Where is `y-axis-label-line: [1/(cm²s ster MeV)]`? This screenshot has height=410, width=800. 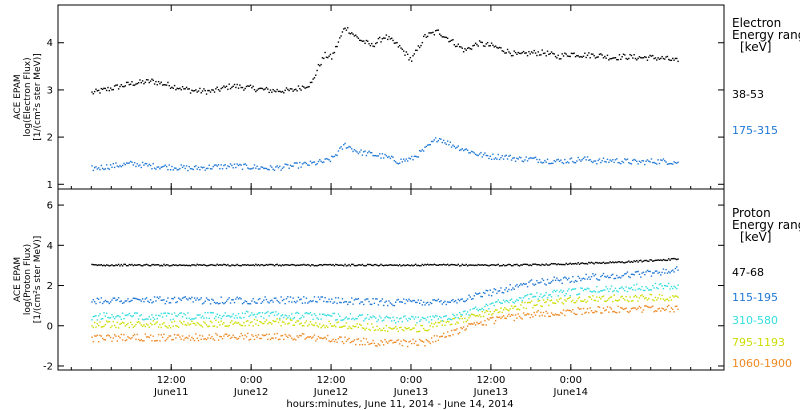 y-axis-label-line: [1/(cm²s ster MeV)] is located at coordinates (38, 96).